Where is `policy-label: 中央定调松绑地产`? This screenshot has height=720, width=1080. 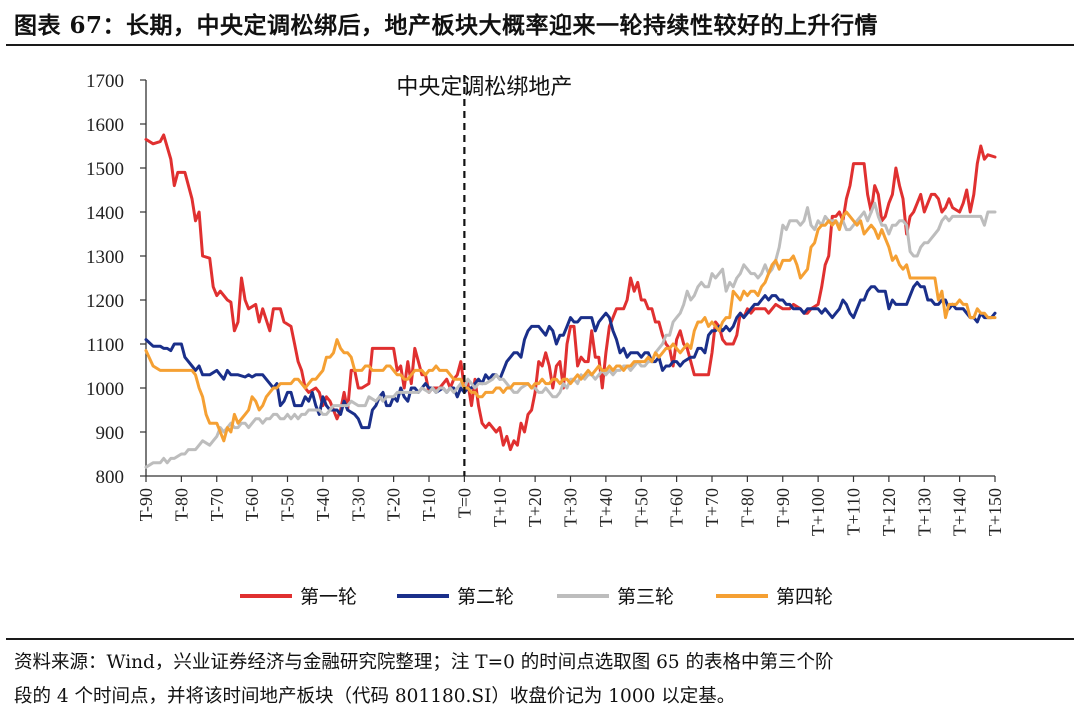 policy-label: 中央定调松绑地产 is located at coordinates (484, 87).